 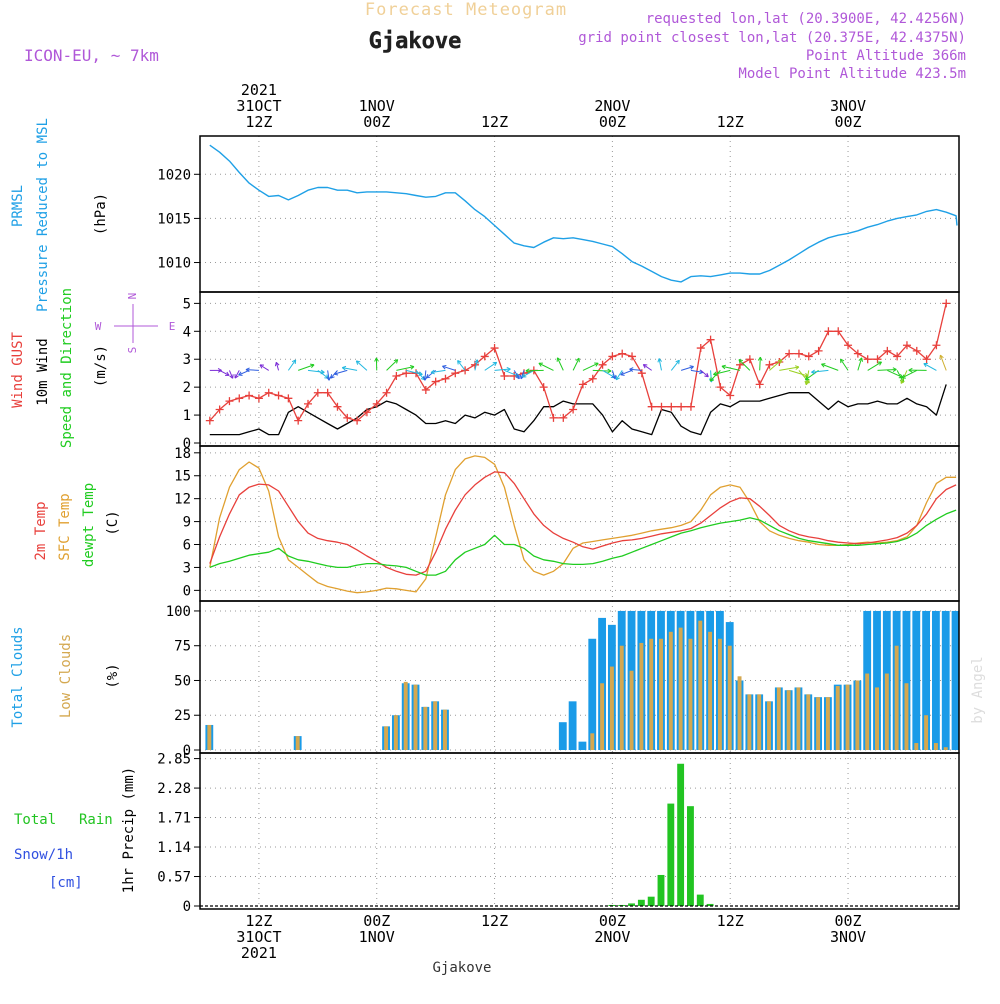 What do you see at coordinates (174, 219) in the screenshot?
I see `y-tick-label: 1015` at bounding box center [174, 219].